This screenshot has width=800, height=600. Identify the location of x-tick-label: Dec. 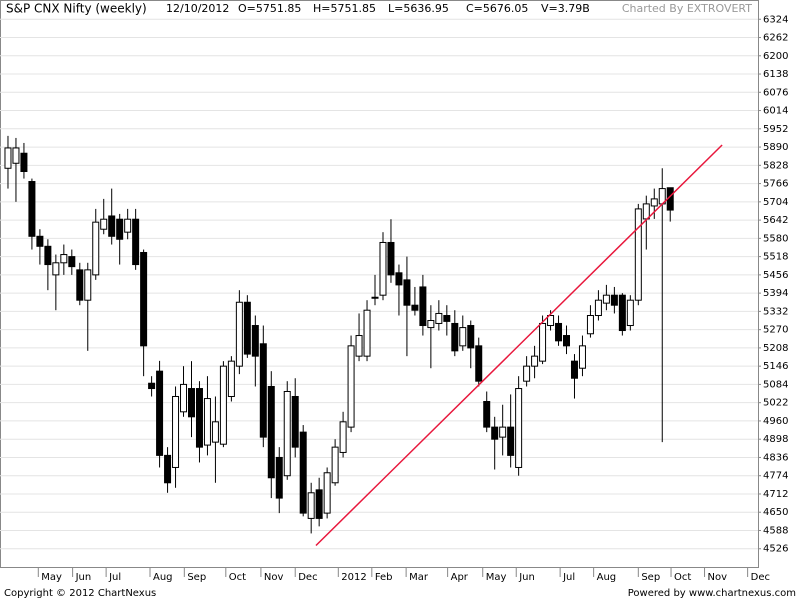
(307, 577).